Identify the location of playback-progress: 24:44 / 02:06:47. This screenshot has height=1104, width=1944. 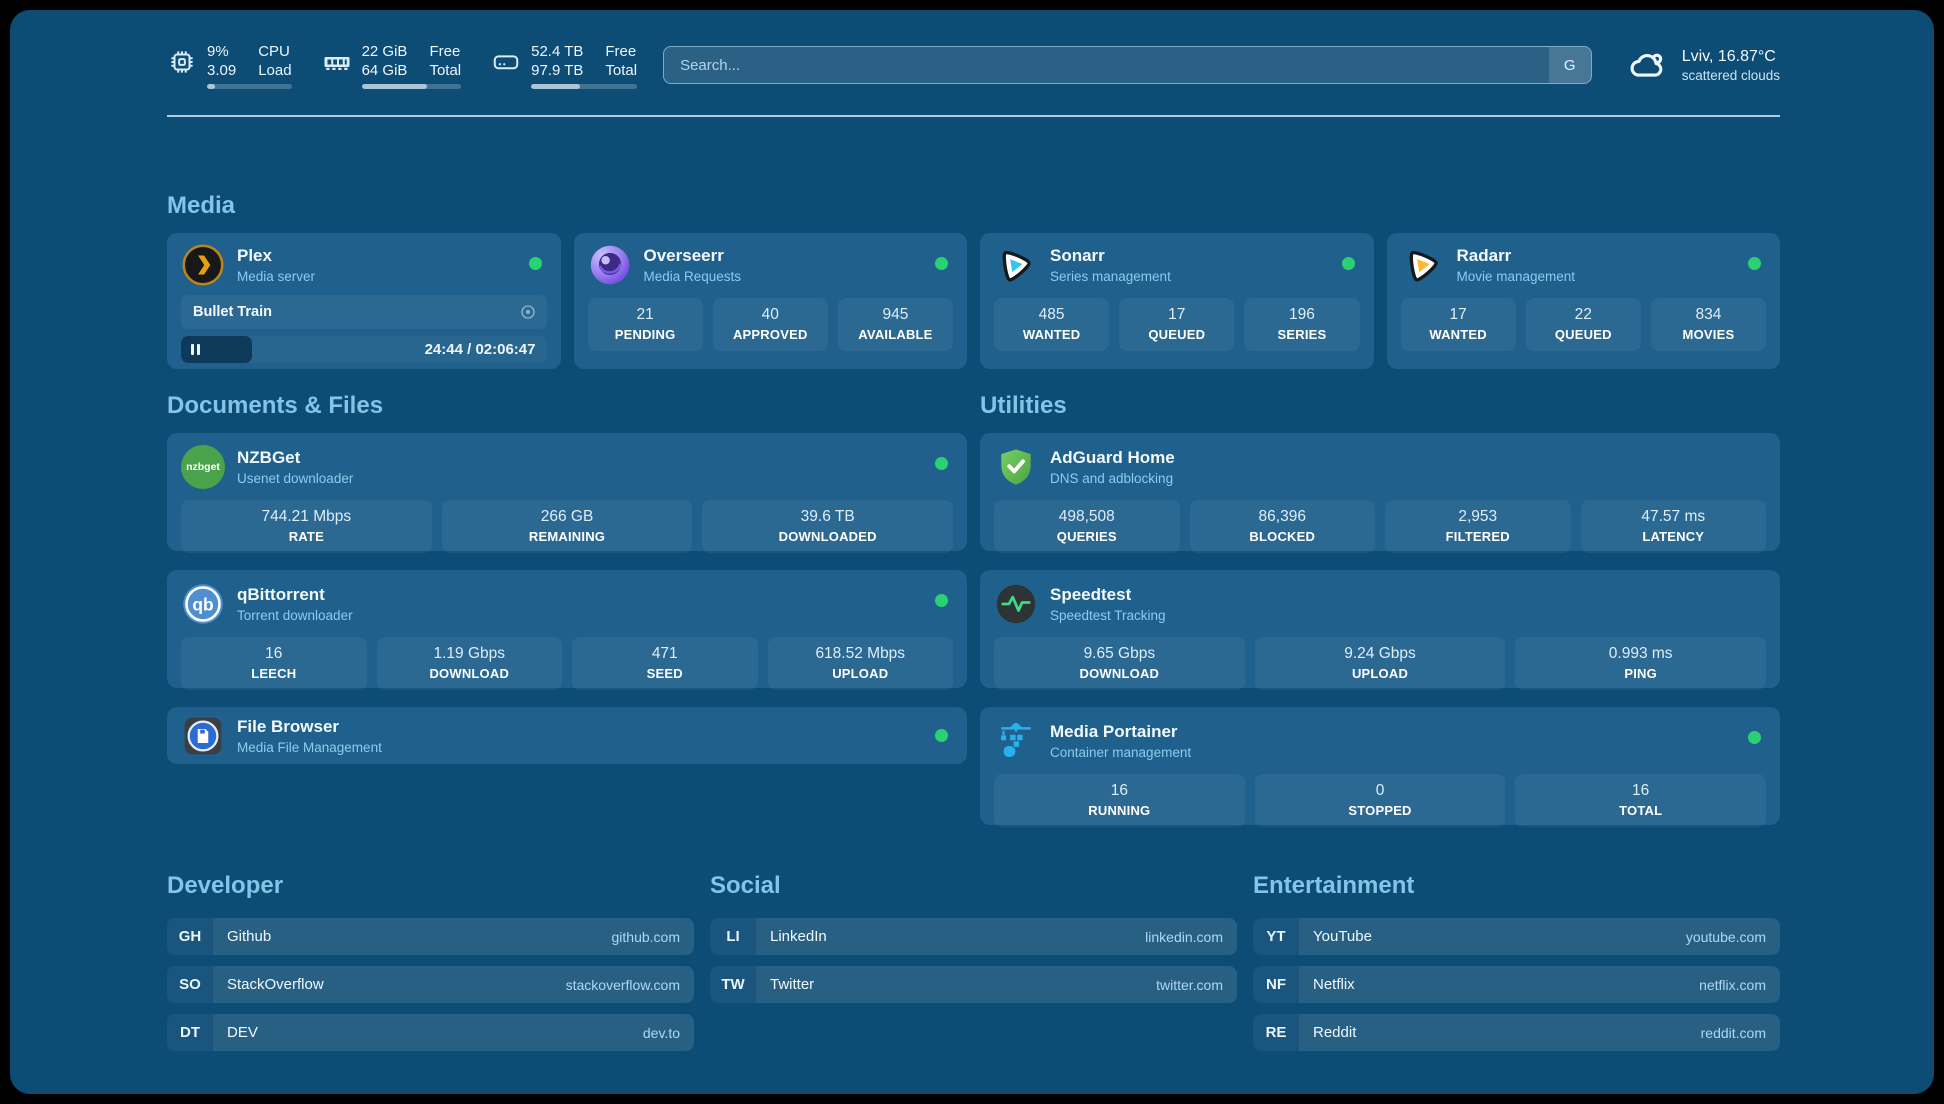
(364, 349).